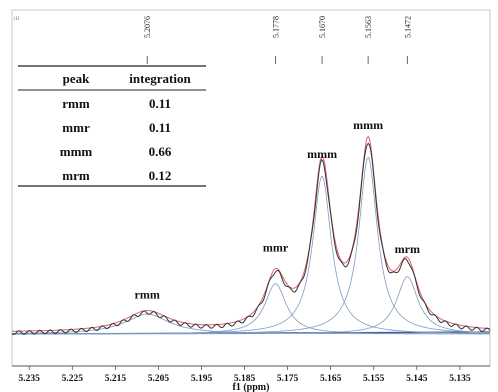 The image size is (498, 392). What do you see at coordinates (460, 379) in the screenshot?
I see `x-tick-label: 5.135` at bounding box center [460, 379].